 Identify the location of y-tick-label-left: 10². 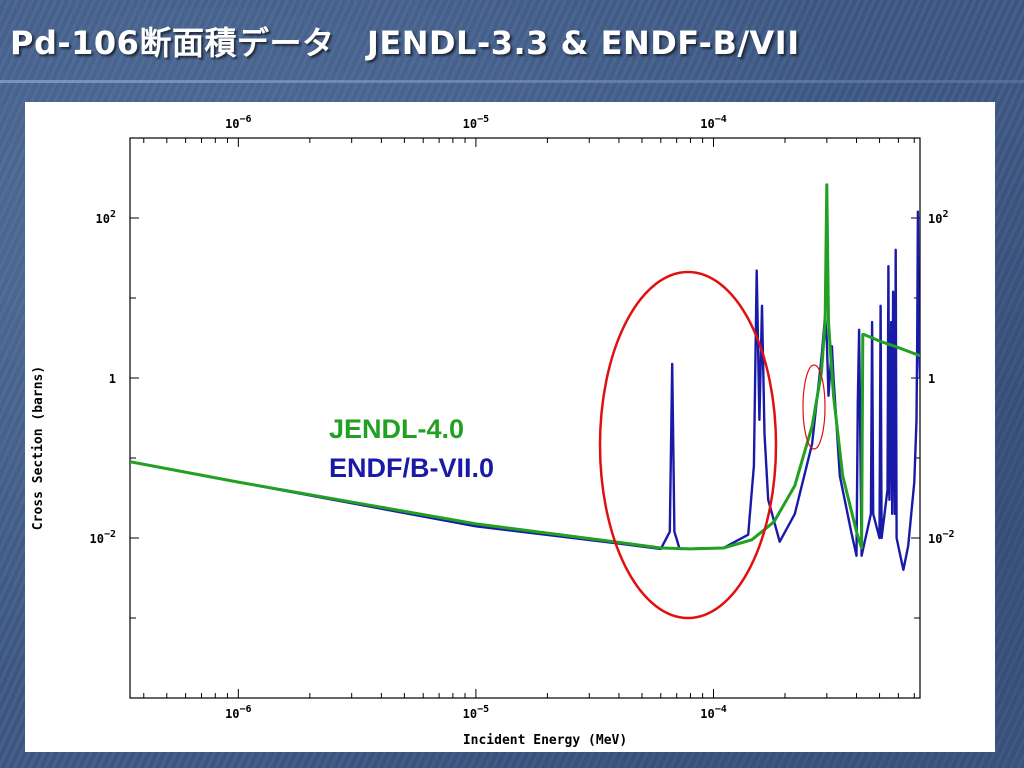
(106, 217).